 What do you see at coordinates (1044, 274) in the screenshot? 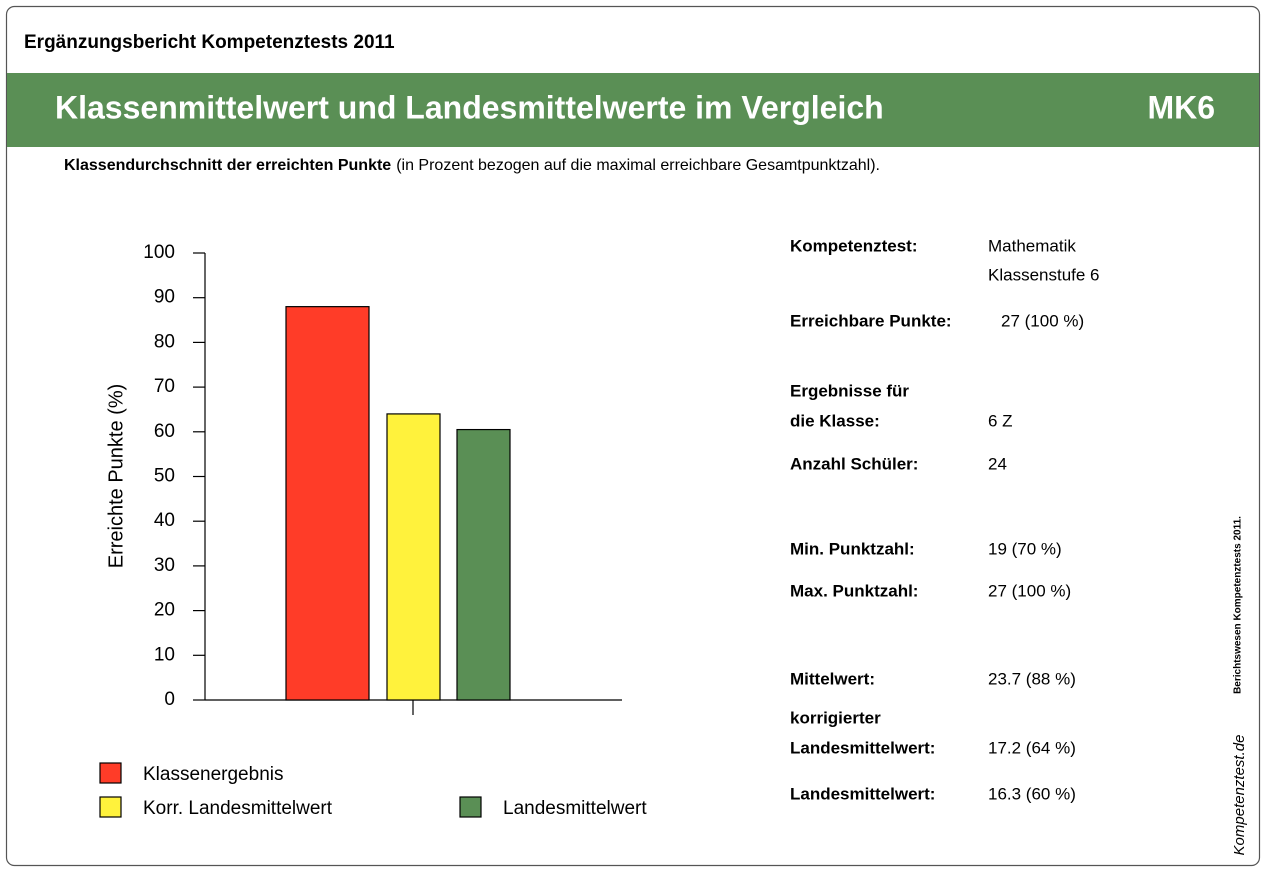
I see `info-value: Klassenstufe 6` at bounding box center [1044, 274].